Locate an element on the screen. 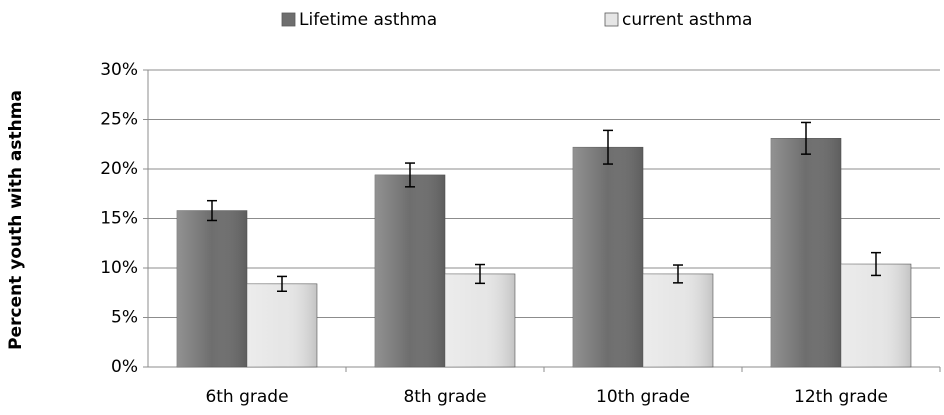 Image resolution: width=944 pixels, height=415 pixels. x-tick-label: 12th grade is located at coordinates (841, 397).